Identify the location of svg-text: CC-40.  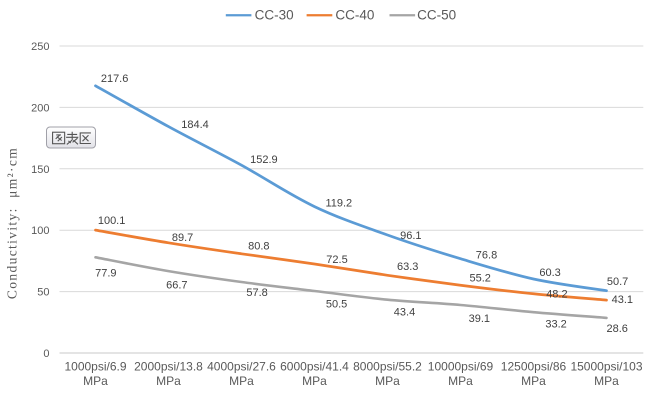
(354, 15).